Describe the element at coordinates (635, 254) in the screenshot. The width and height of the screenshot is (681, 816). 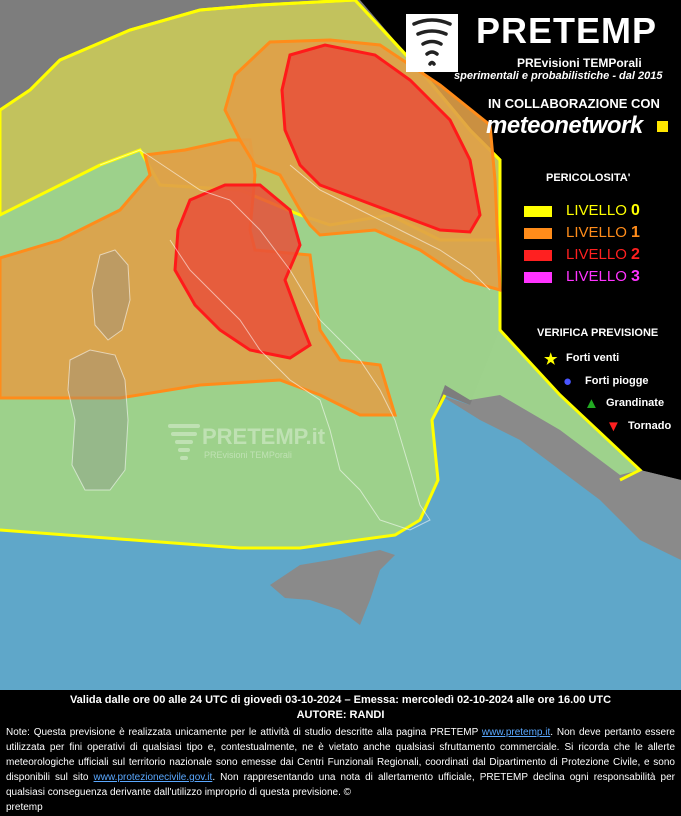
I see `legend-level-number: 2` at that location.